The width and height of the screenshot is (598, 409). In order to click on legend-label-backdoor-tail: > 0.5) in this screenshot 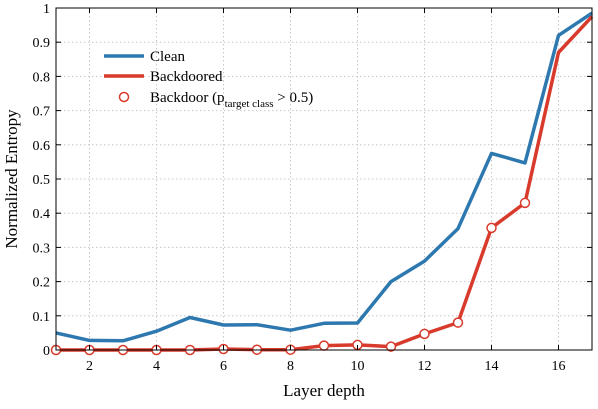, I will do `click(294, 98)`.